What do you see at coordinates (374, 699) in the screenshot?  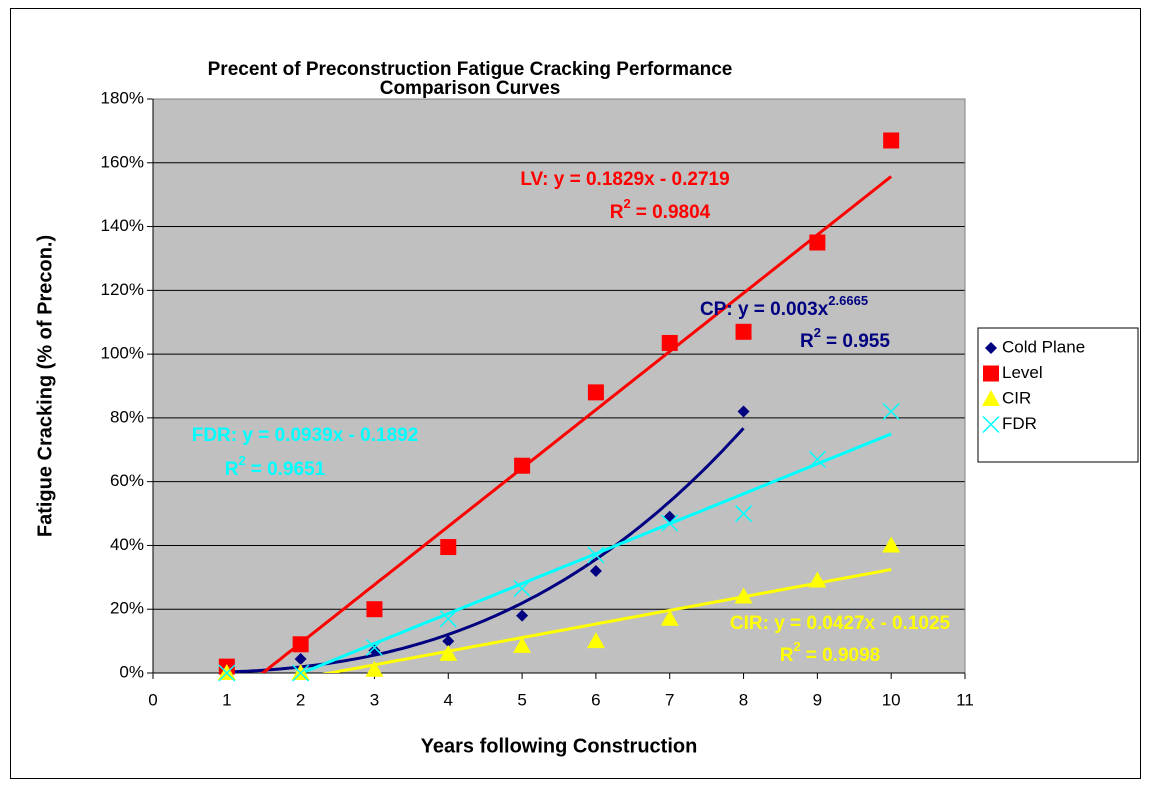 I see `x-tick-label: 3` at bounding box center [374, 699].